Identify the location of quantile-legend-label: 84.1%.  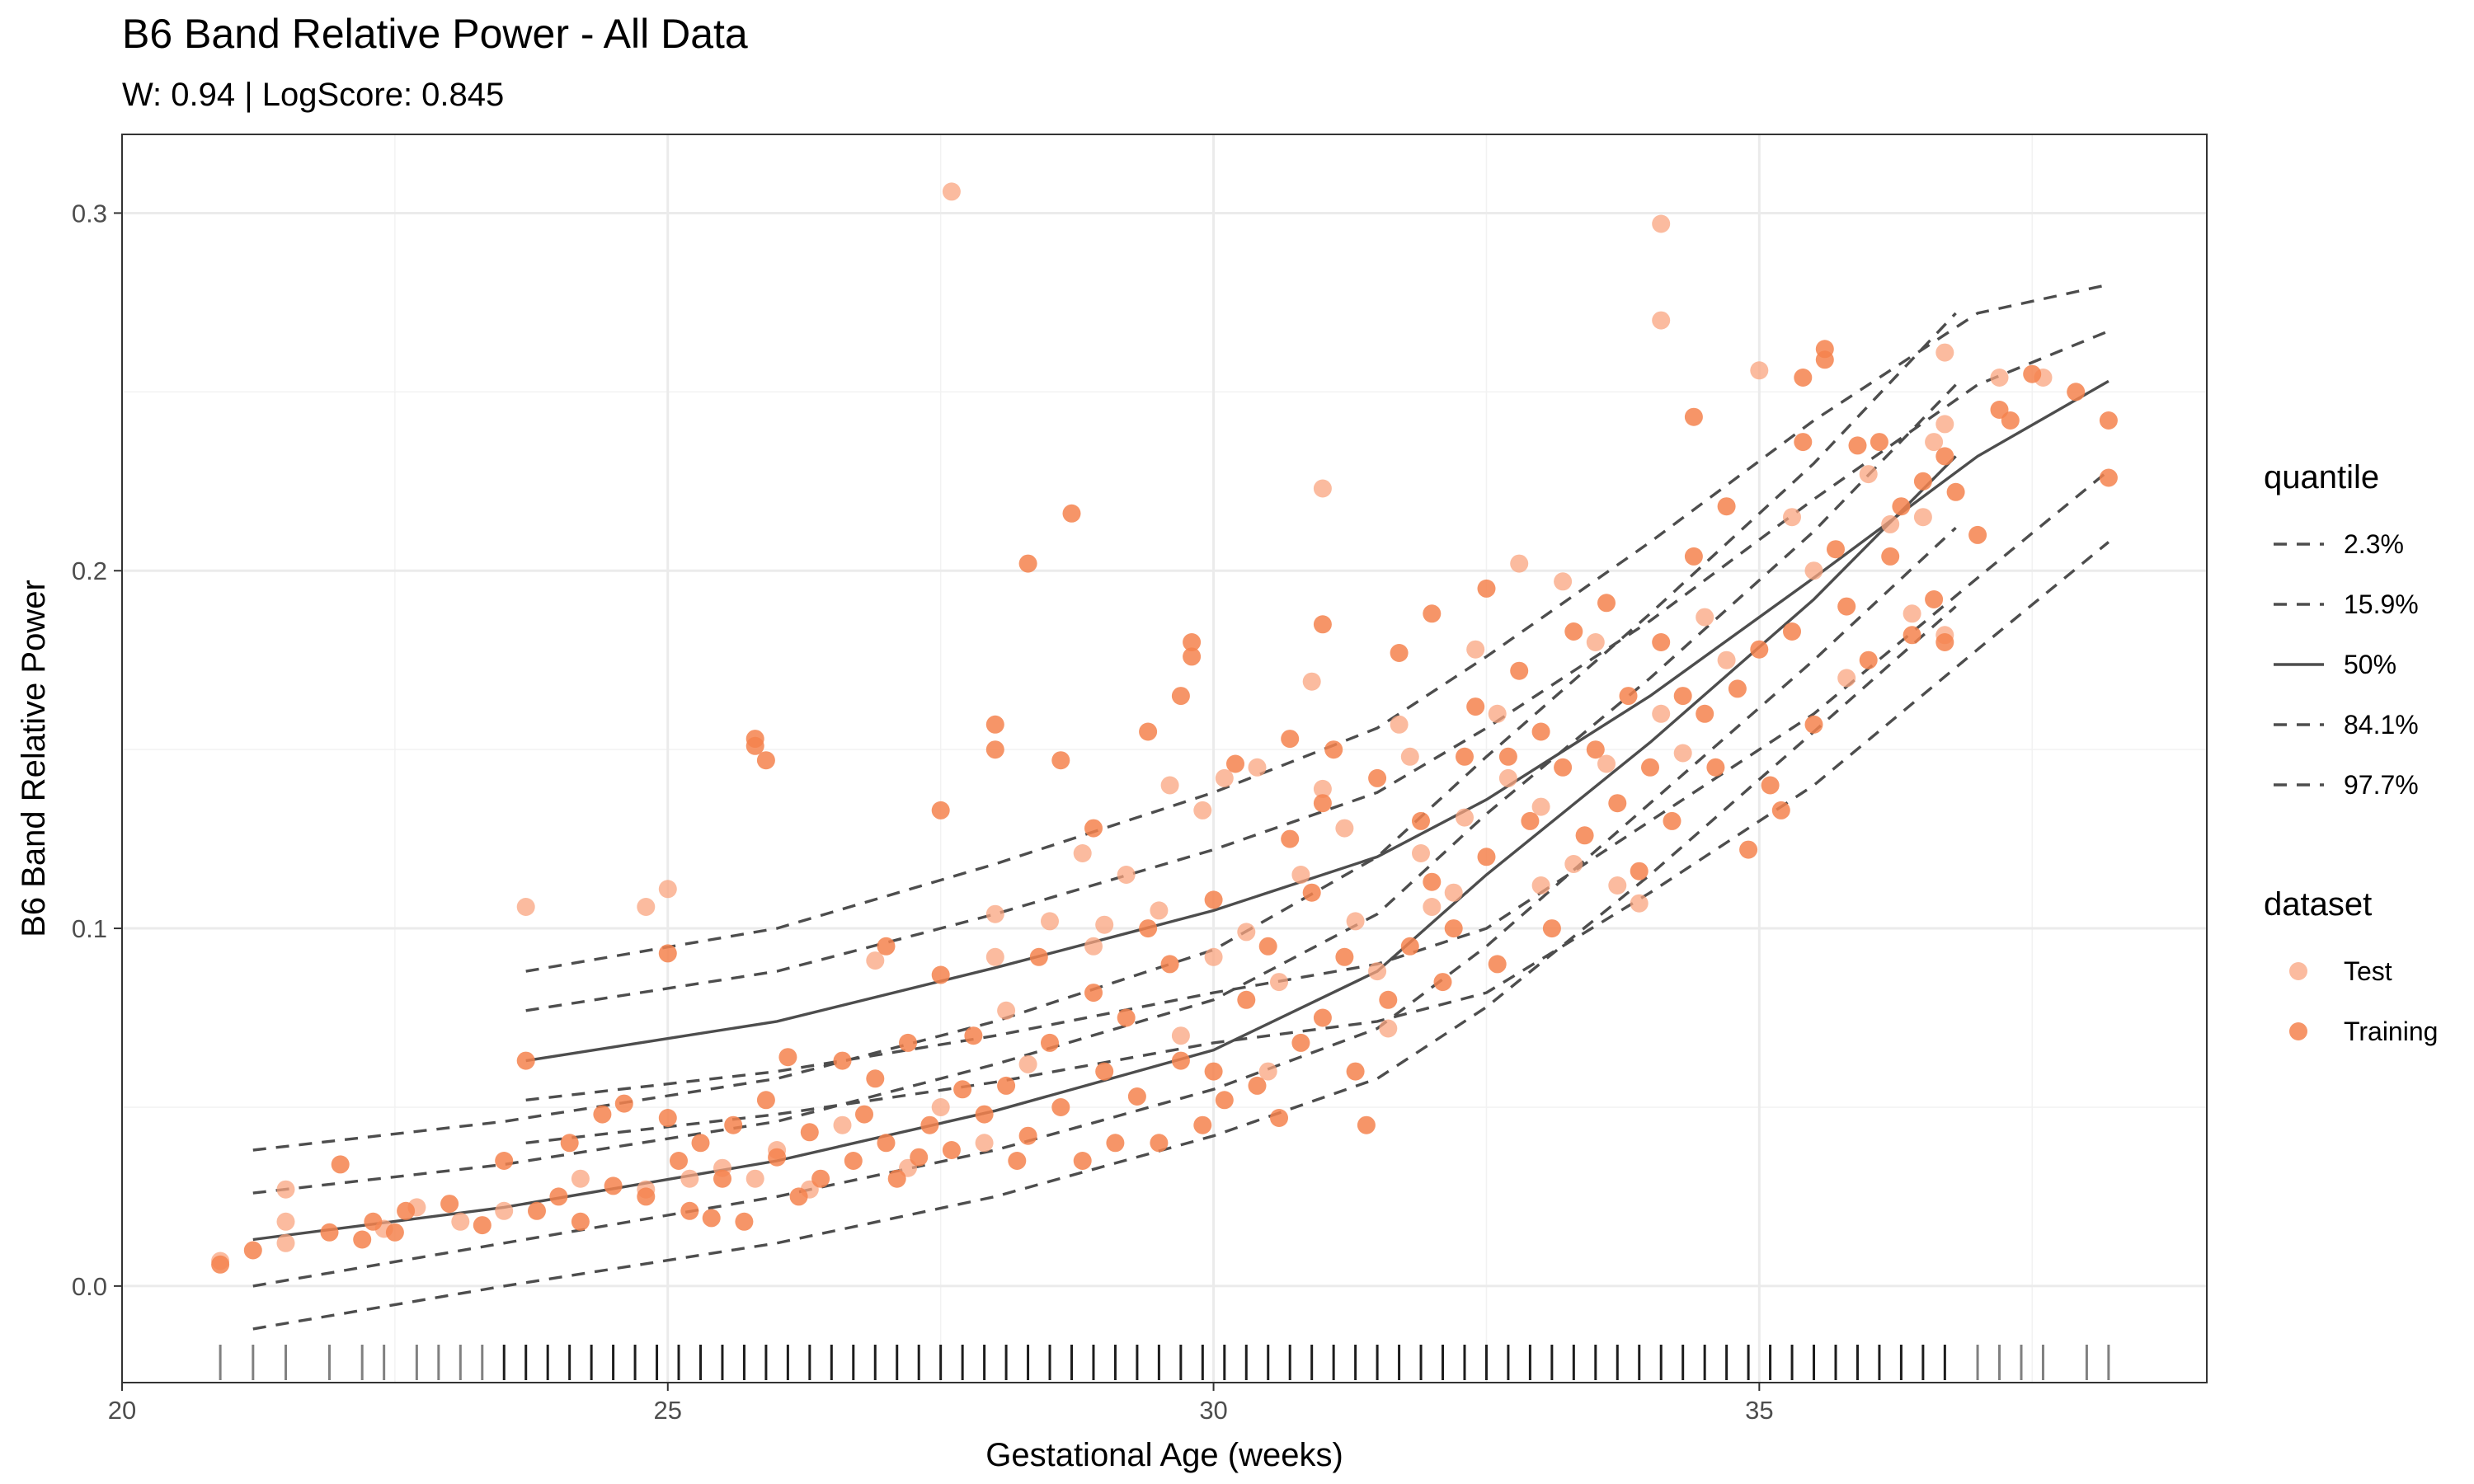
(2381, 725).